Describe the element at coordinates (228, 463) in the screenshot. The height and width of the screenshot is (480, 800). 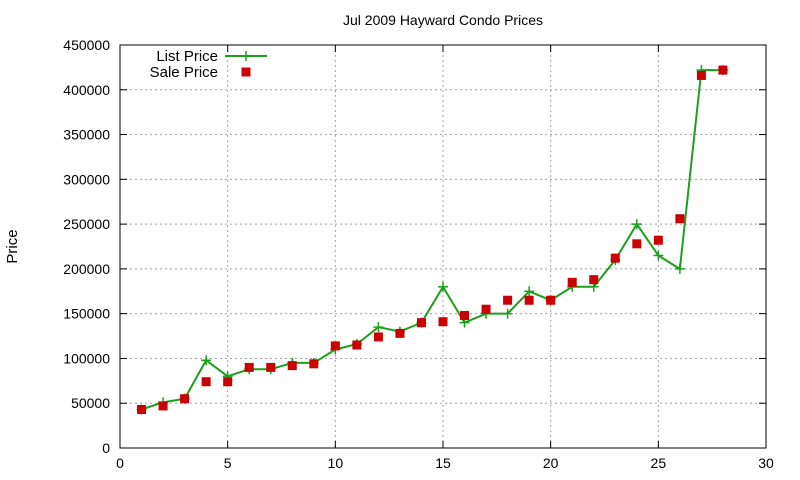
I see `x-tick-label: 5` at that location.